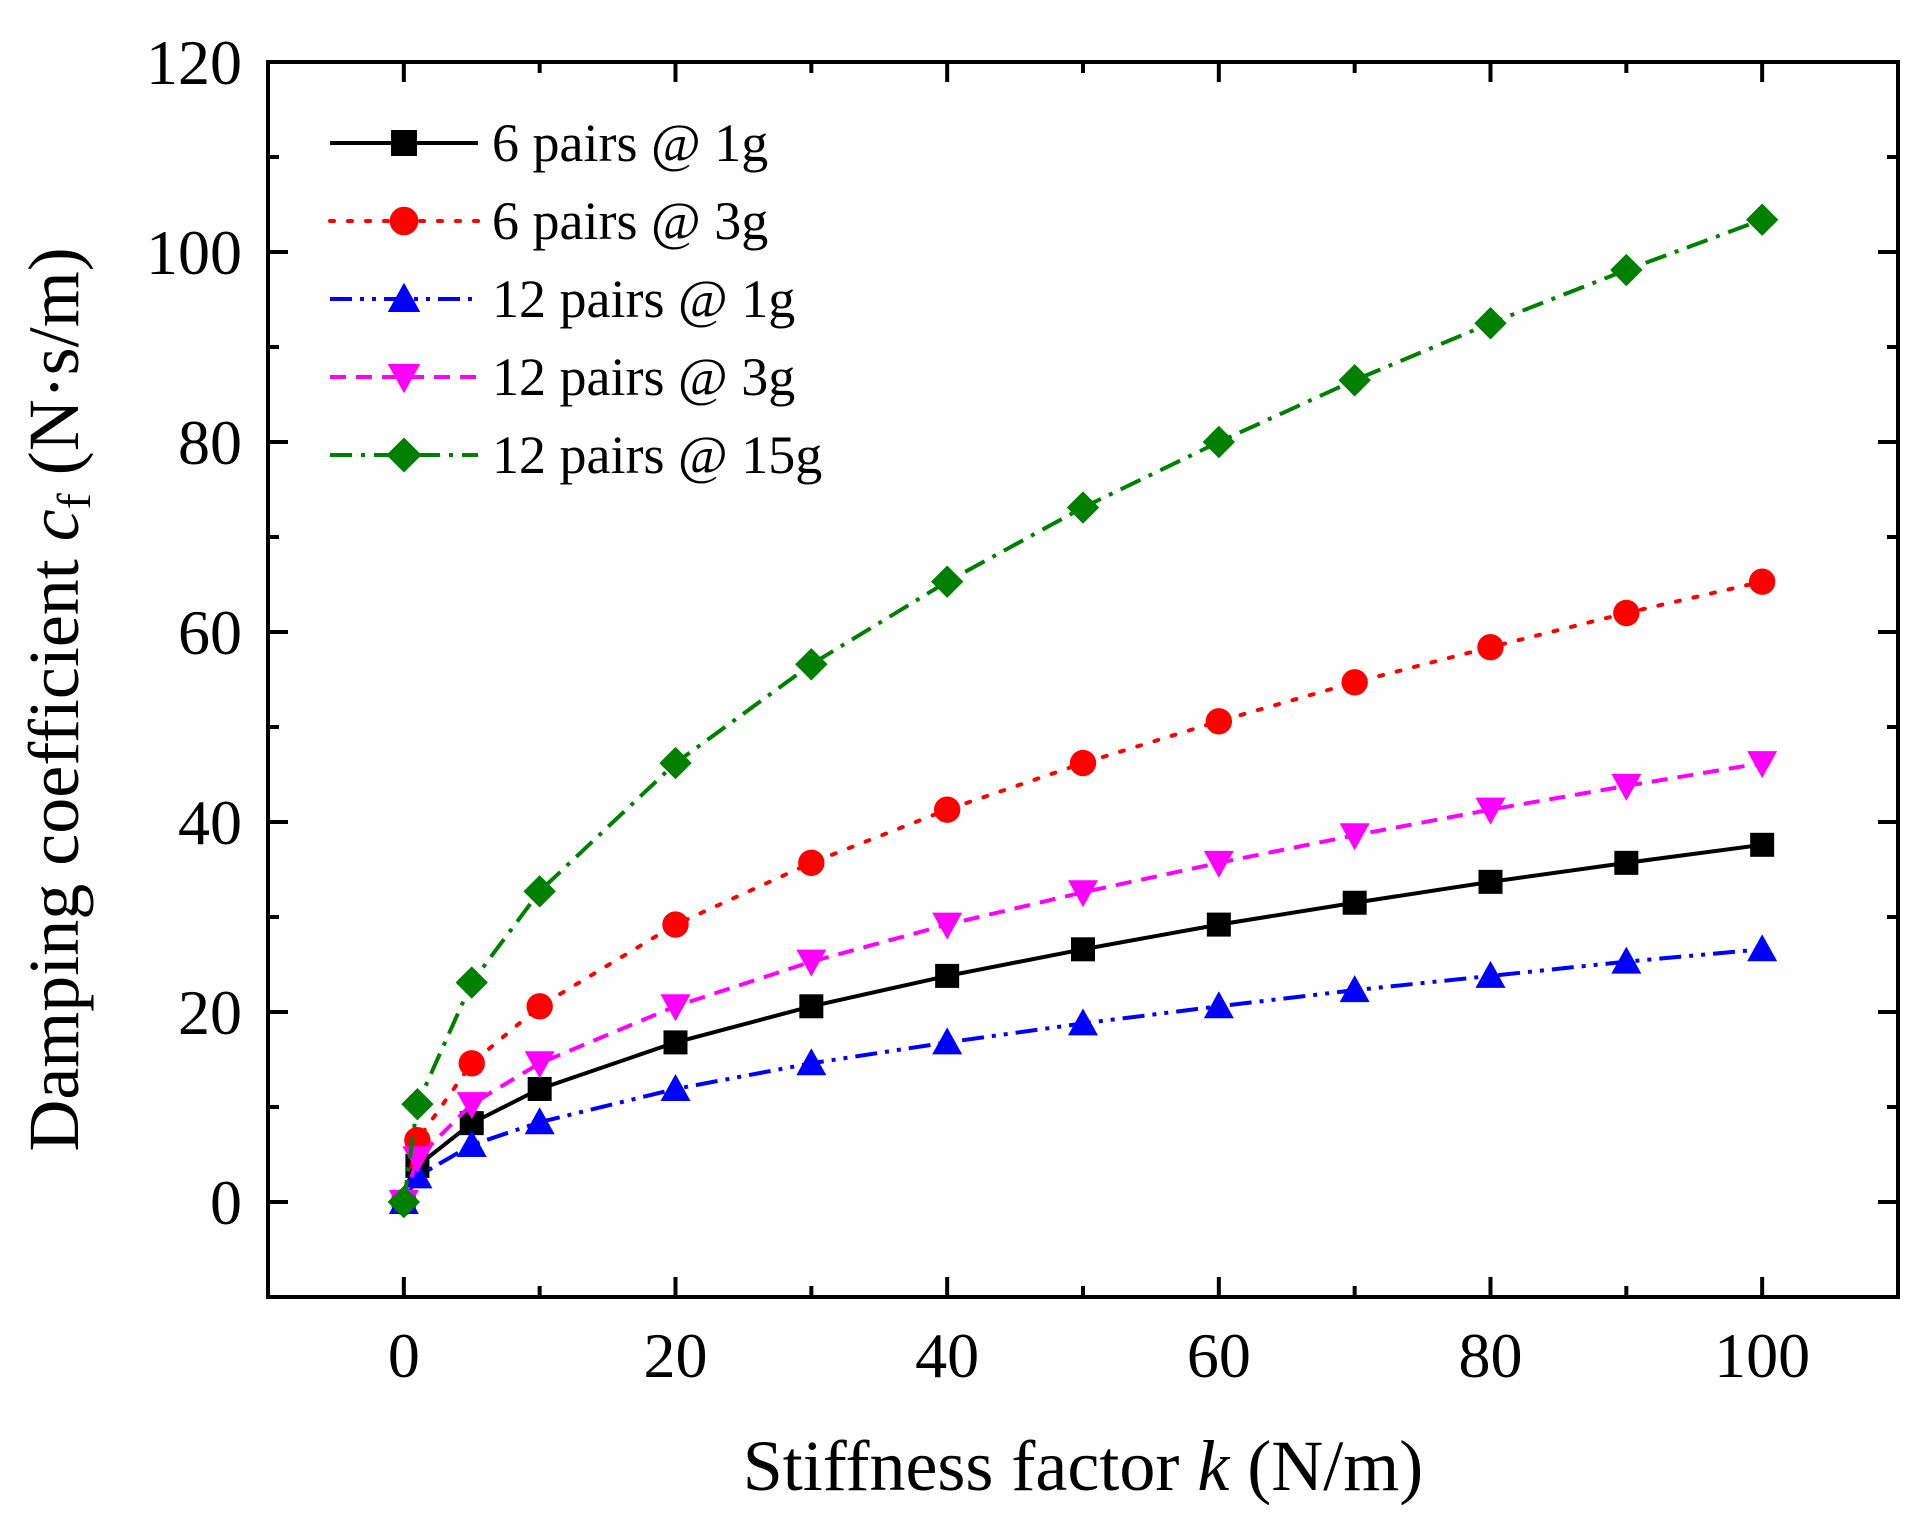 This screenshot has height=1530, width=1925. Describe the element at coordinates (54, 370) in the screenshot. I see `y-axis-title-unit: (N·s/m)` at that location.